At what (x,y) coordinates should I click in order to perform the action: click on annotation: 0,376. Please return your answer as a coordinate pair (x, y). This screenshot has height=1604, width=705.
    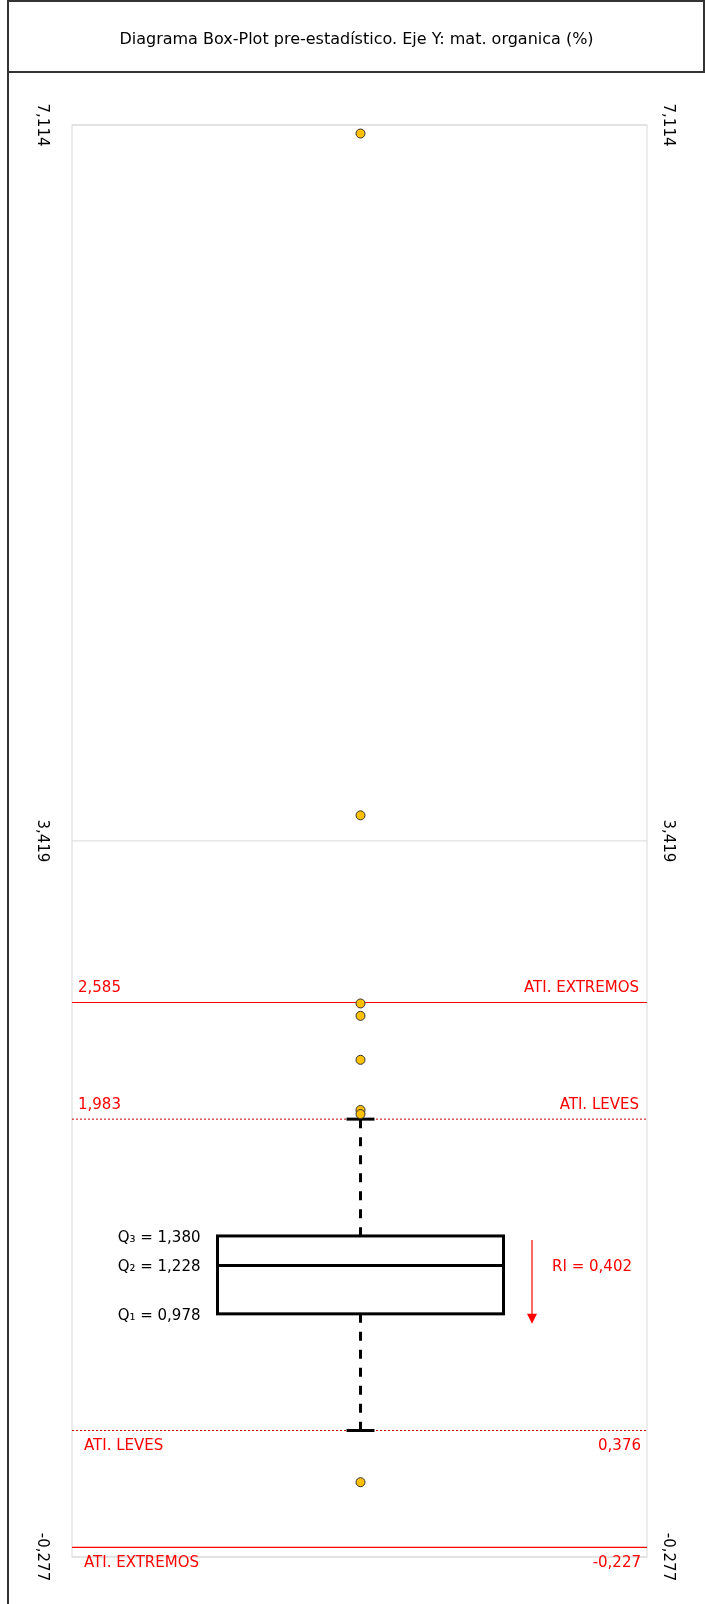
    Looking at the image, I should click on (619, 1445).